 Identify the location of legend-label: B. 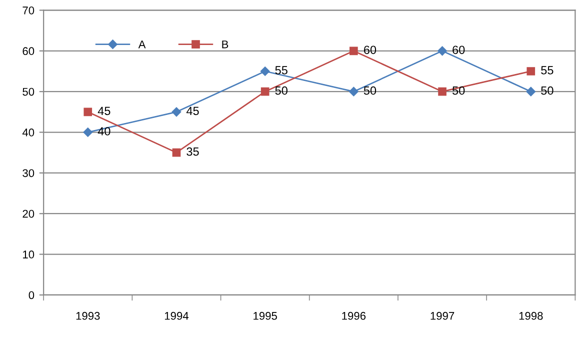
(225, 44).